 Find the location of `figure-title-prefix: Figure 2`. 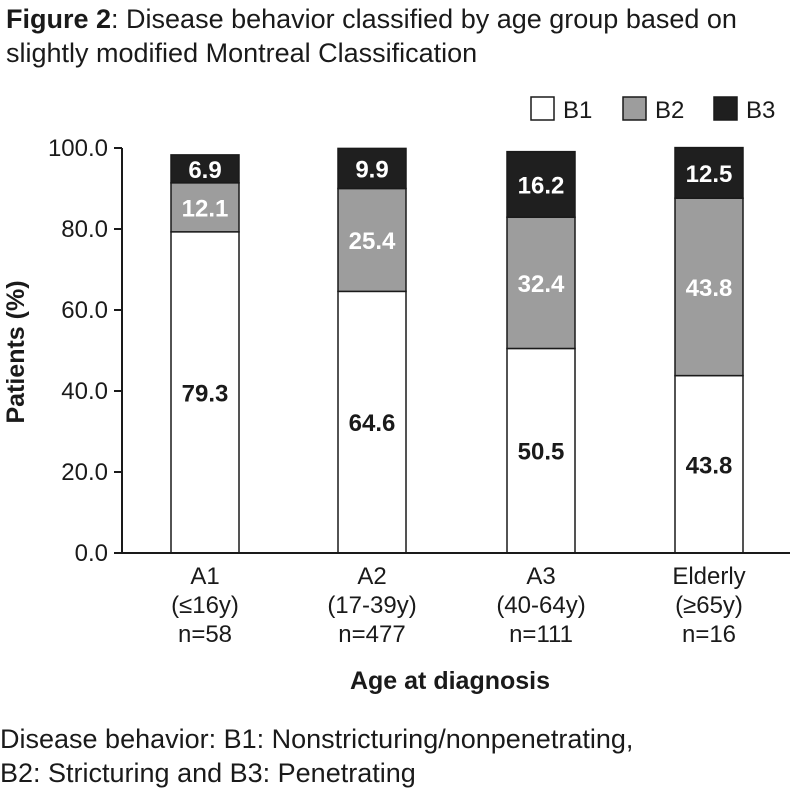

figure-title-prefix: Figure 2 is located at coordinates (59, 19).